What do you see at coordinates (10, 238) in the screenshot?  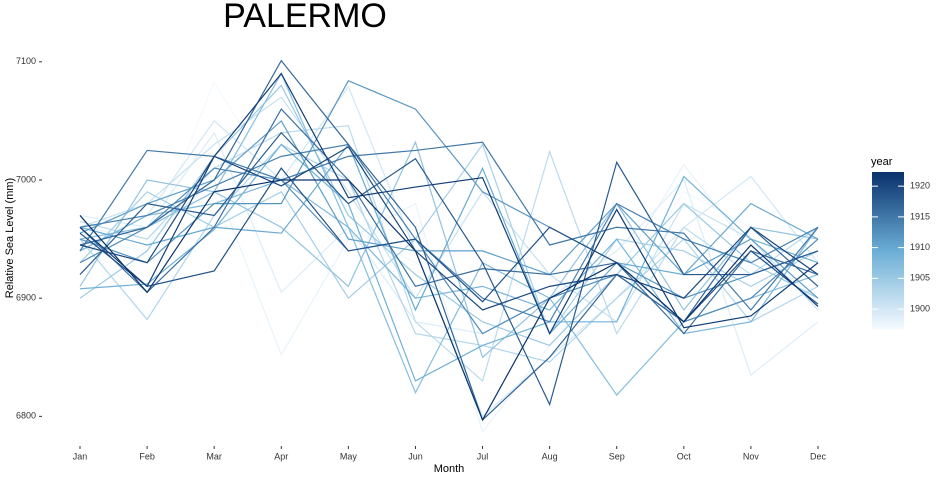 I see `y-axis-label: Relative Sea Level (mm)` at bounding box center [10, 238].